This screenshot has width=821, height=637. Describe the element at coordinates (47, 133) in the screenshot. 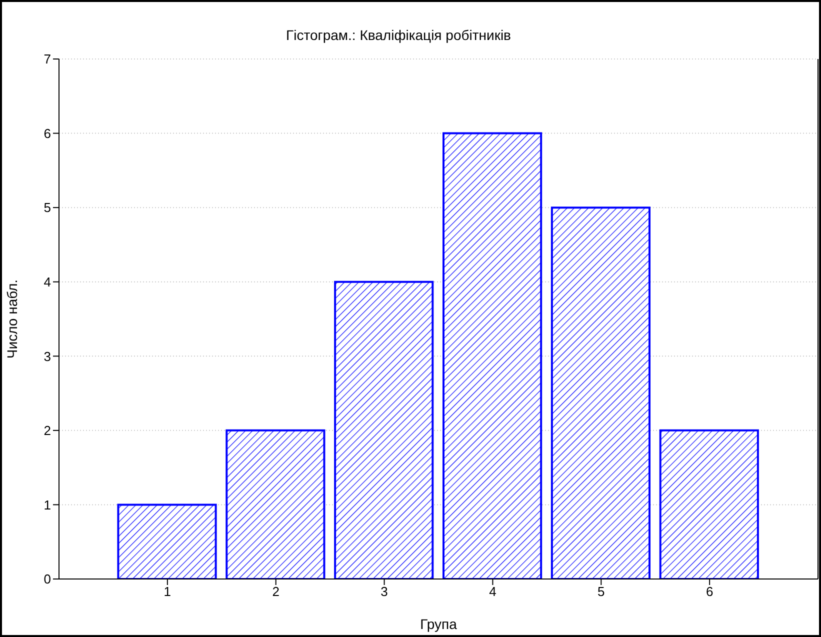

I see `y-tick-label: 6` at that location.